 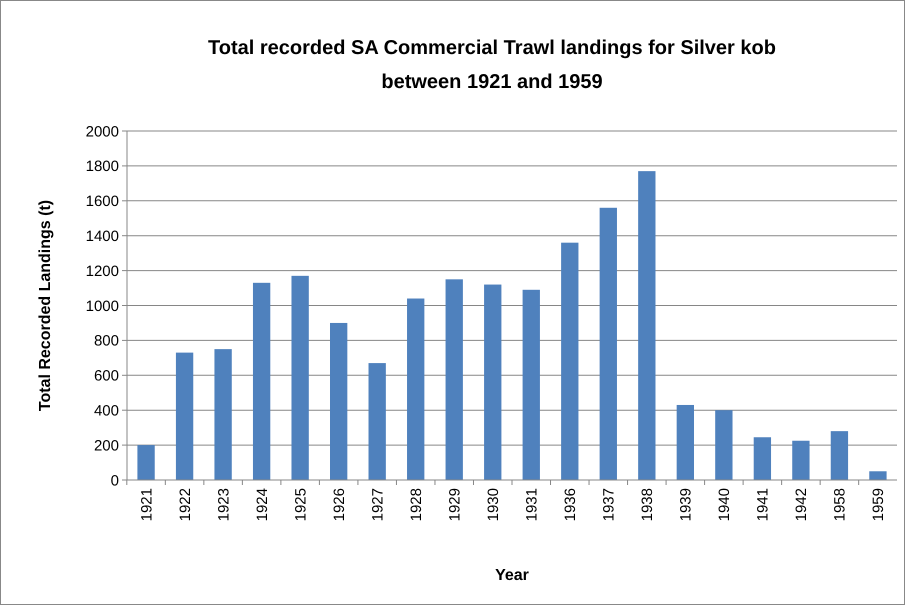 What do you see at coordinates (45, 306) in the screenshot?
I see `y-axis-title: Total Recorded Landings (t)` at bounding box center [45, 306].